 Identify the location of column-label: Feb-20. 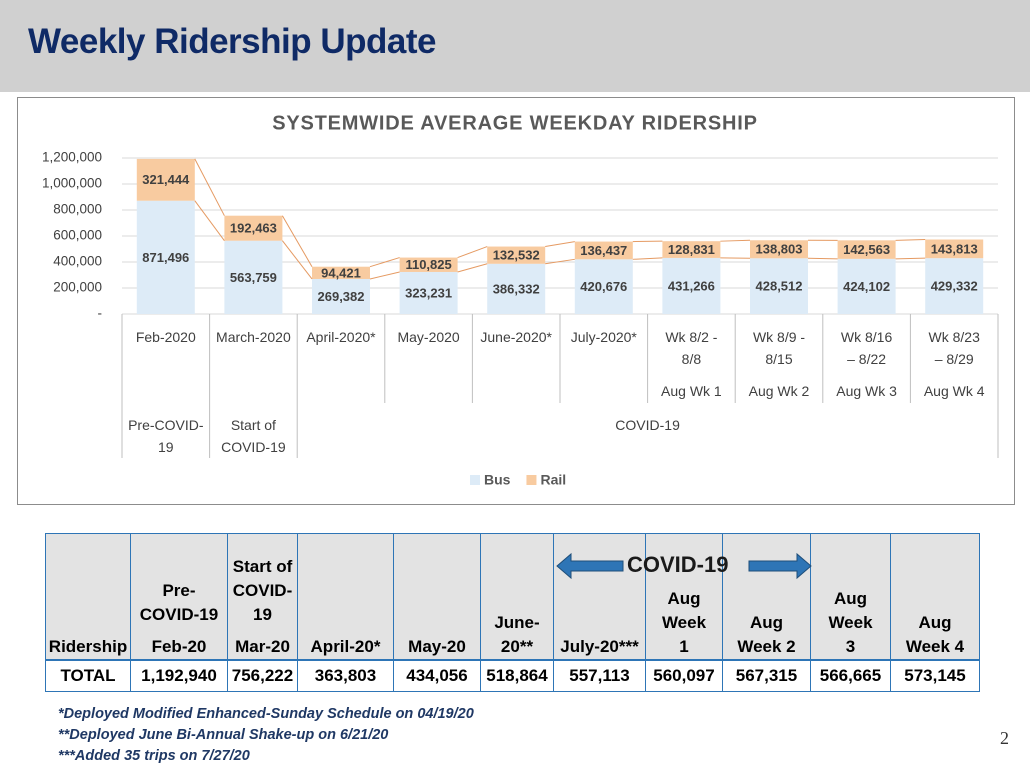
(179, 646).